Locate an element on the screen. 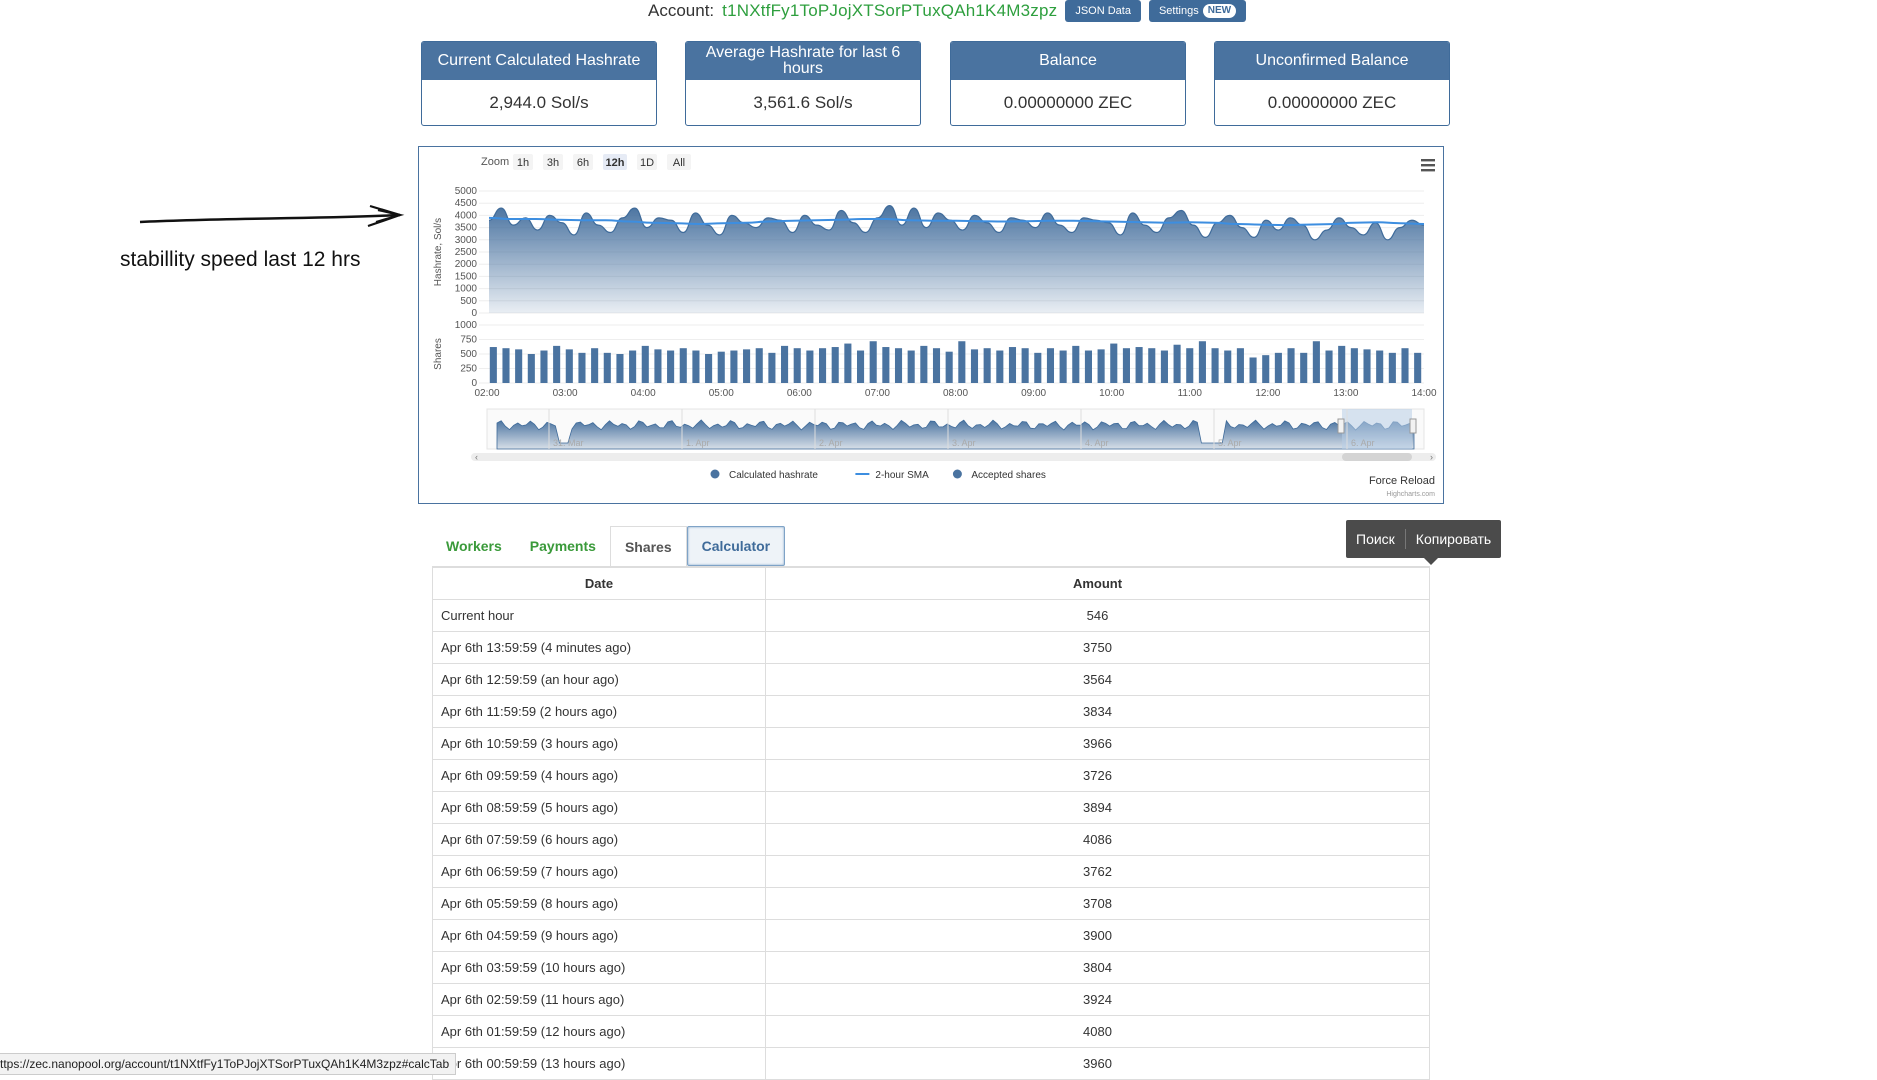 This screenshot has width=1877, height=1080. stat-title: Unconfirmed Balance is located at coordinates (1332, 61).